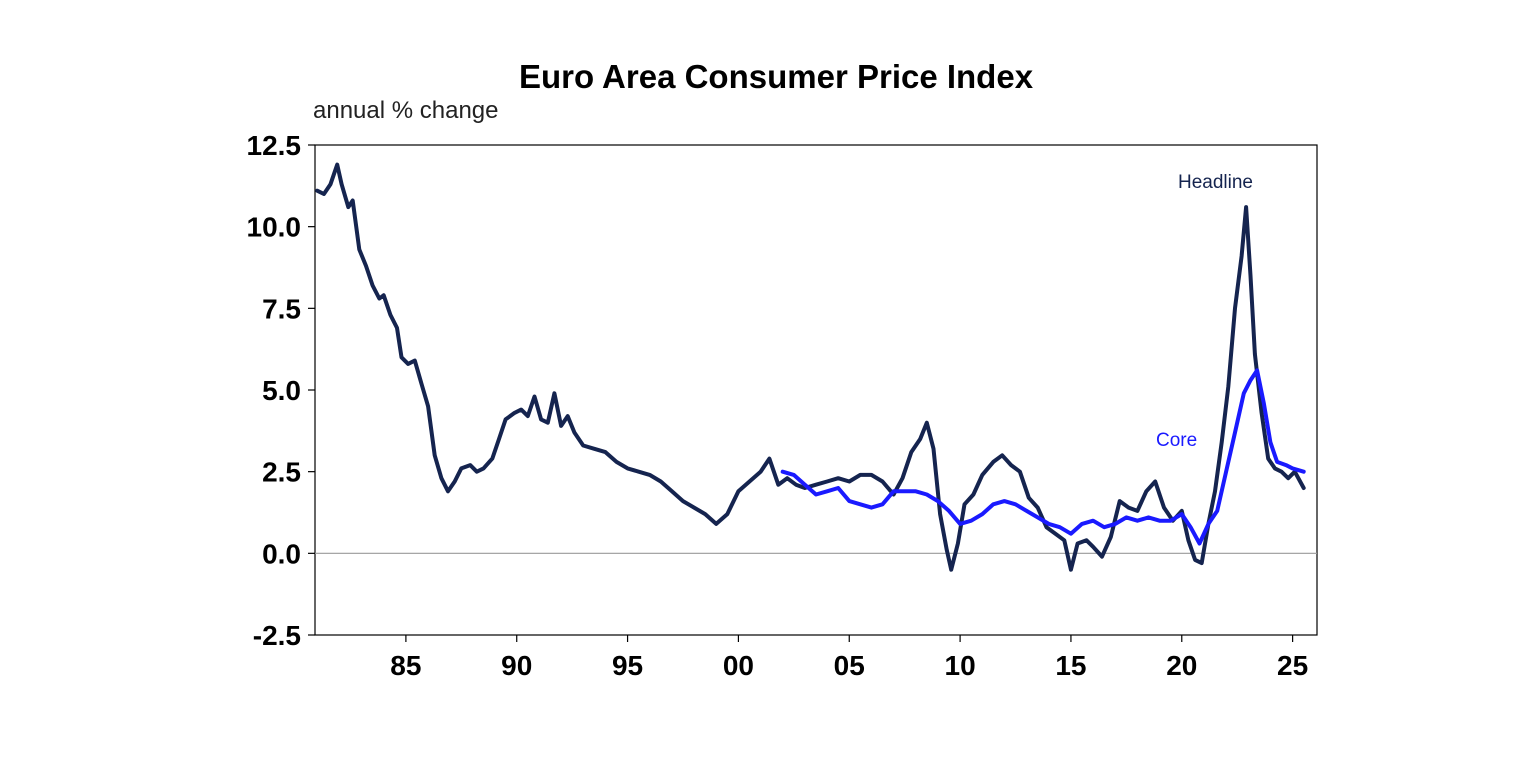 This screenshot has height=762, width=1536. What do you see at coordinates (516, 665) in the screenshot?
I see `x-tick-label: 90` at bounding box center [516, 665].